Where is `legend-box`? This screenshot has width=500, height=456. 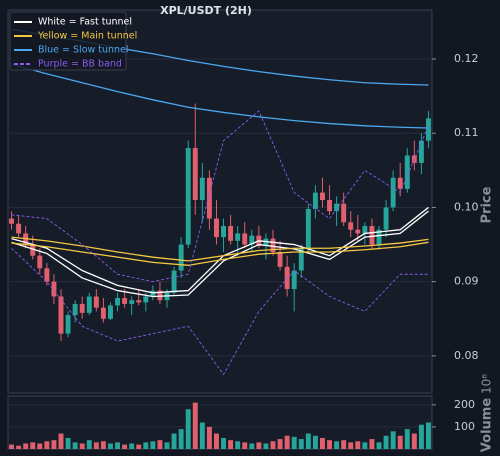
legend-box is located at coordinates (68, 41).